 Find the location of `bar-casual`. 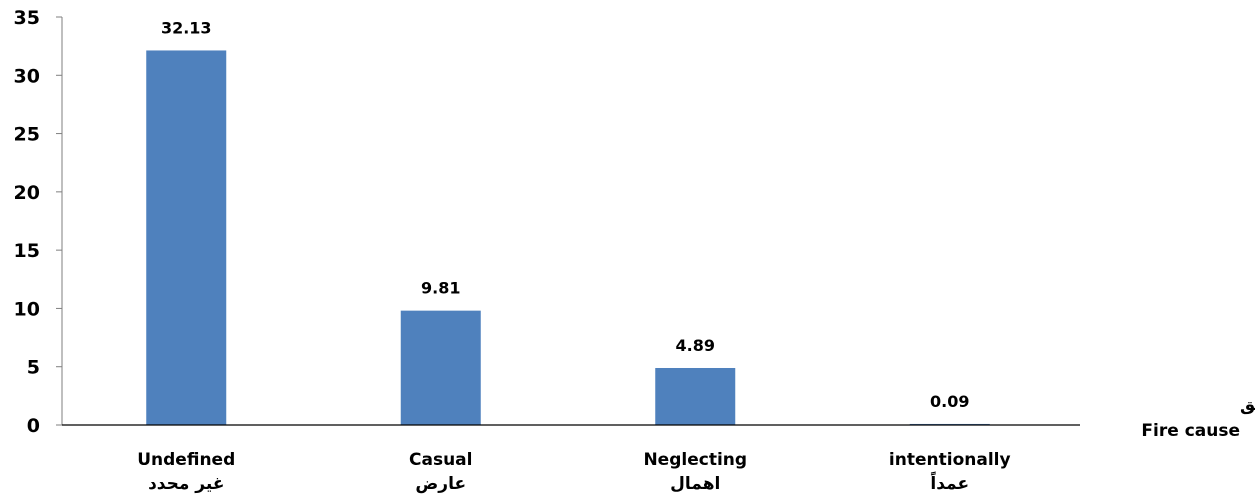

bar-casual is located at coordinates (440, 367).